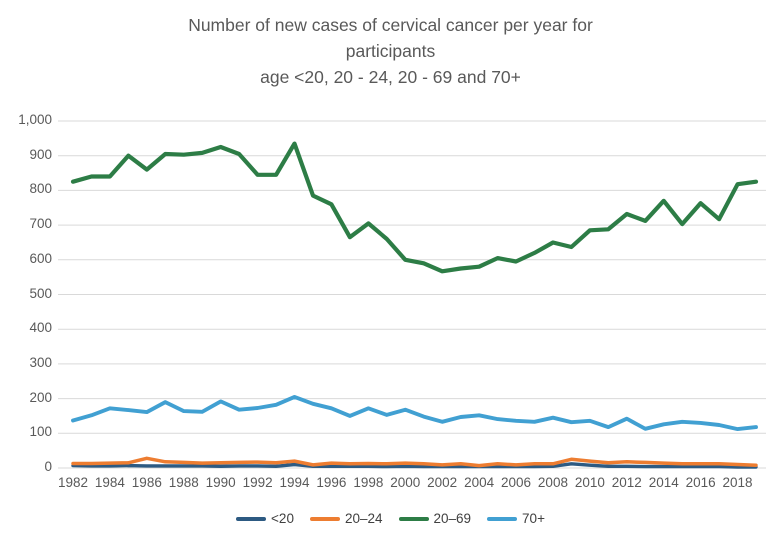 Image resolution: width=781 pixels, height=545 pixels. What do you see at coordinates (282, 518) in the screenshot?
I see `legend-label-under-20: <20` at bounding box center [282, 518].